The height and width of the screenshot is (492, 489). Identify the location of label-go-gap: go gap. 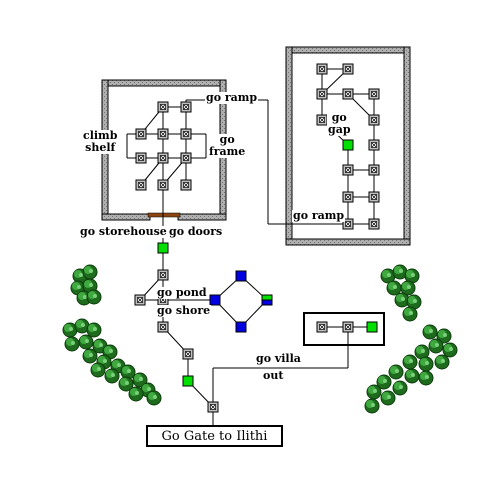
(339, 123).